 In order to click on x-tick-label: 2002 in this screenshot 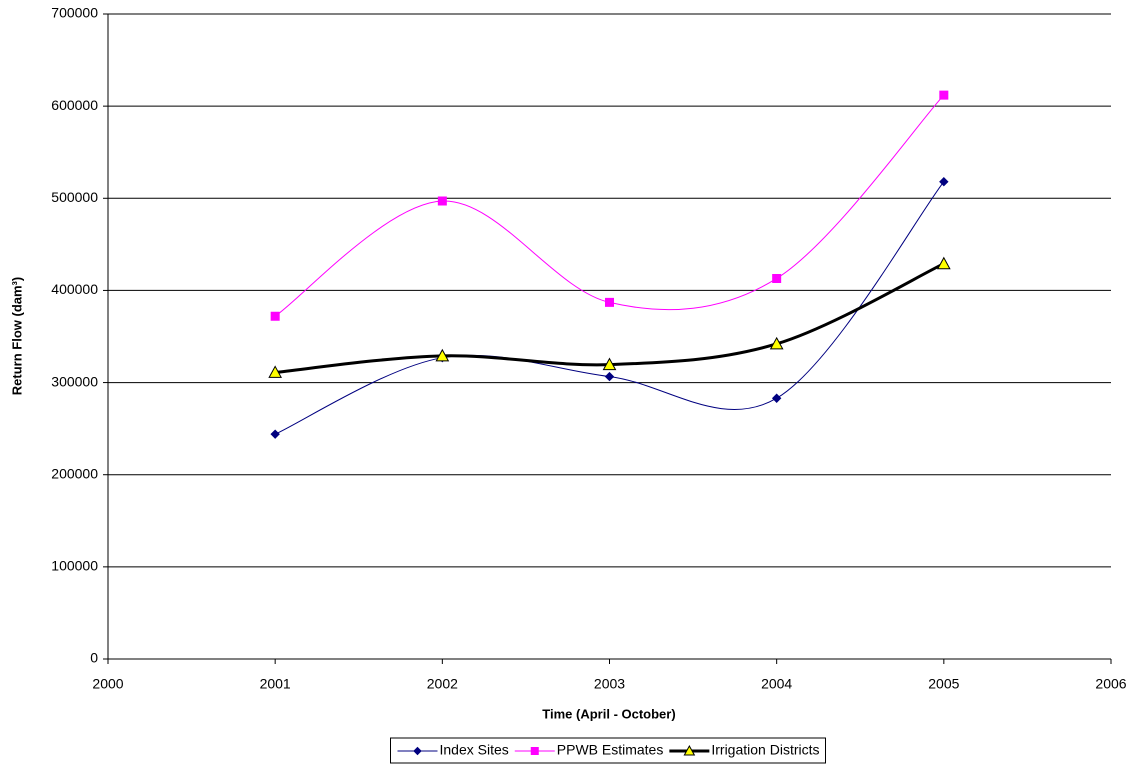, I will do `click(442, 684)`.